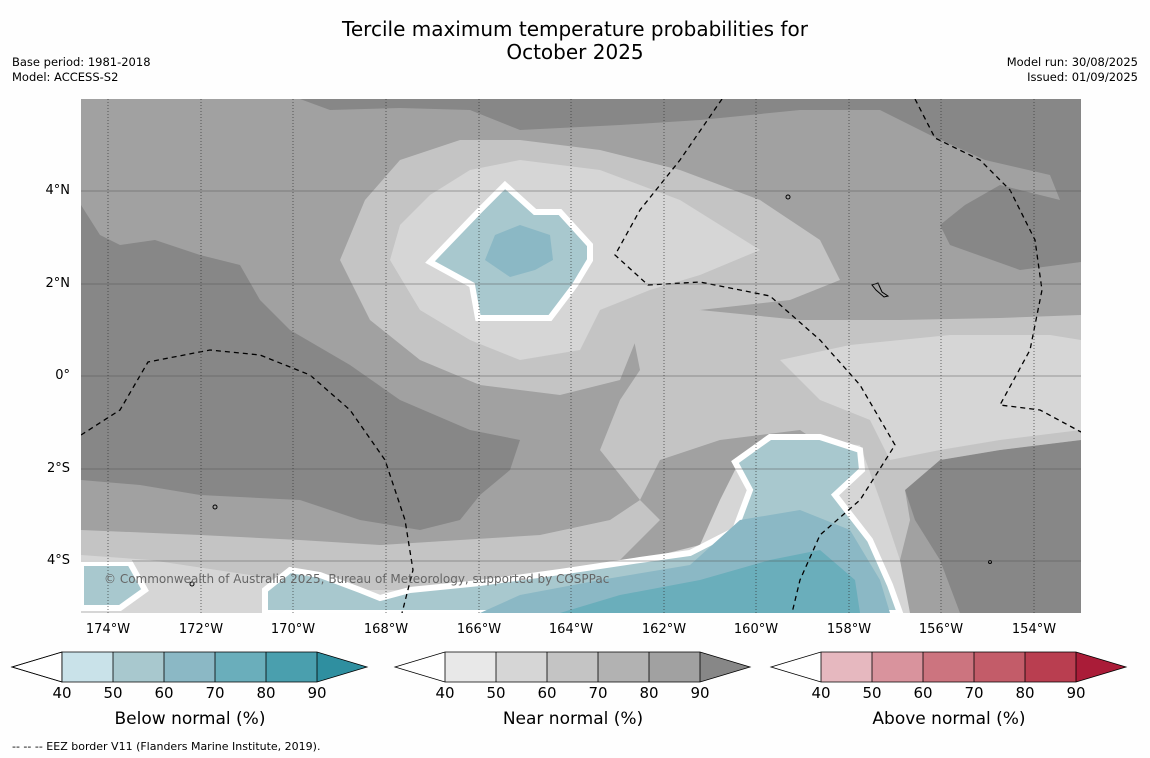 The height and width of the screenshot is (758, 1150). What do you see at coordinates (930, 397) in the screenshot?
I see `light-region-east` at bounding box center [930, 397].